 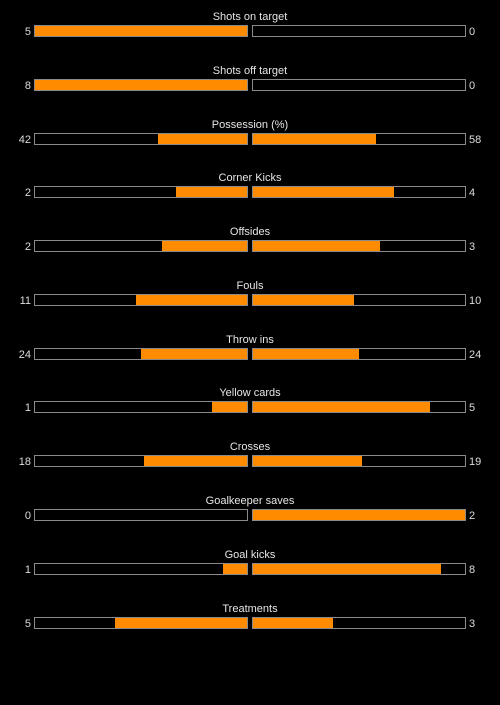 I want to click on away-value: 4, so click(x=472, y=193).